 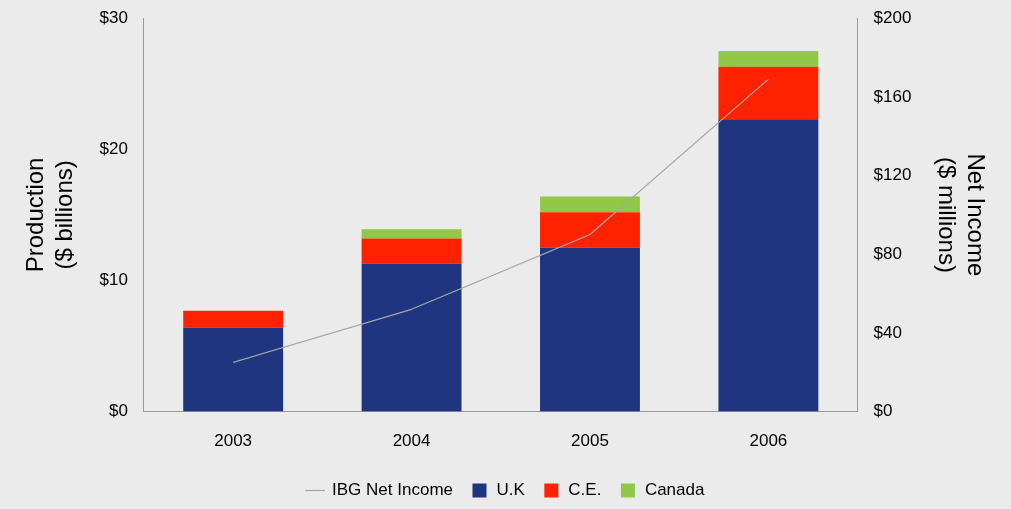 What do you see at coordinates (511, 490) in the screenshot?
I see `legend-label: U.K` at bounding box center [511, 490].